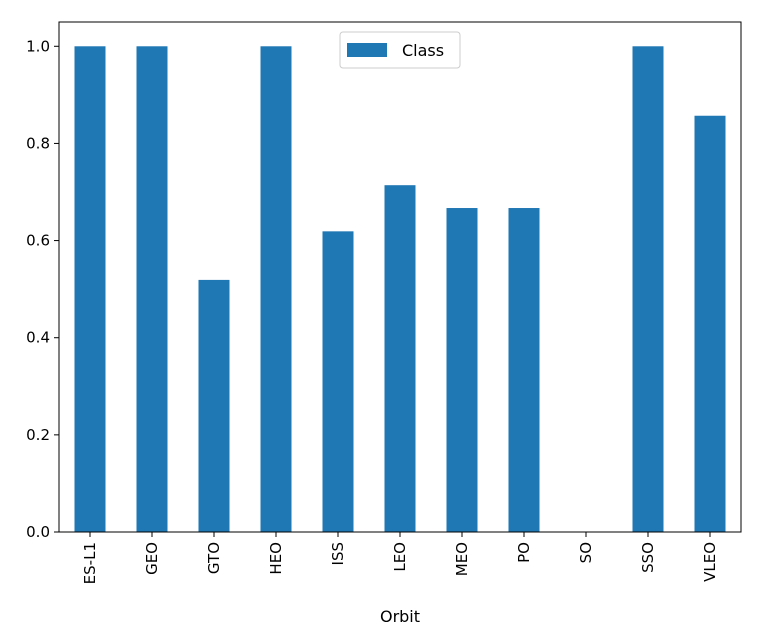 This screenshot has height=640, width=761. I want to click on x-tick-label: SO, so click(586, 552).